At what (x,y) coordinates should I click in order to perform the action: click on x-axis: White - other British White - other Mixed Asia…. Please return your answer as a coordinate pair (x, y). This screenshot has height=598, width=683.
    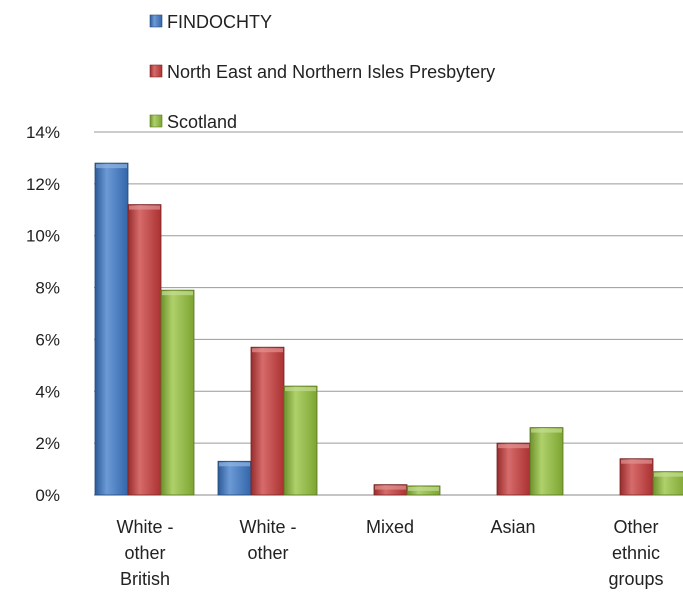
    Looking at the image, I should click on (389, 553).